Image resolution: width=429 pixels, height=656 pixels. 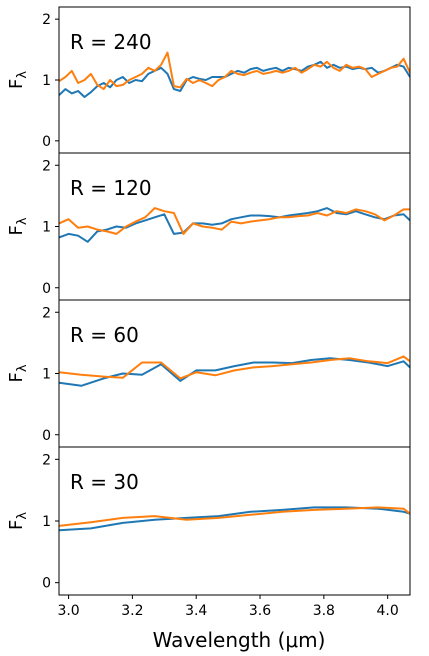 I want to click on x-tick-label: 3.0, so click(x=68, y=611).